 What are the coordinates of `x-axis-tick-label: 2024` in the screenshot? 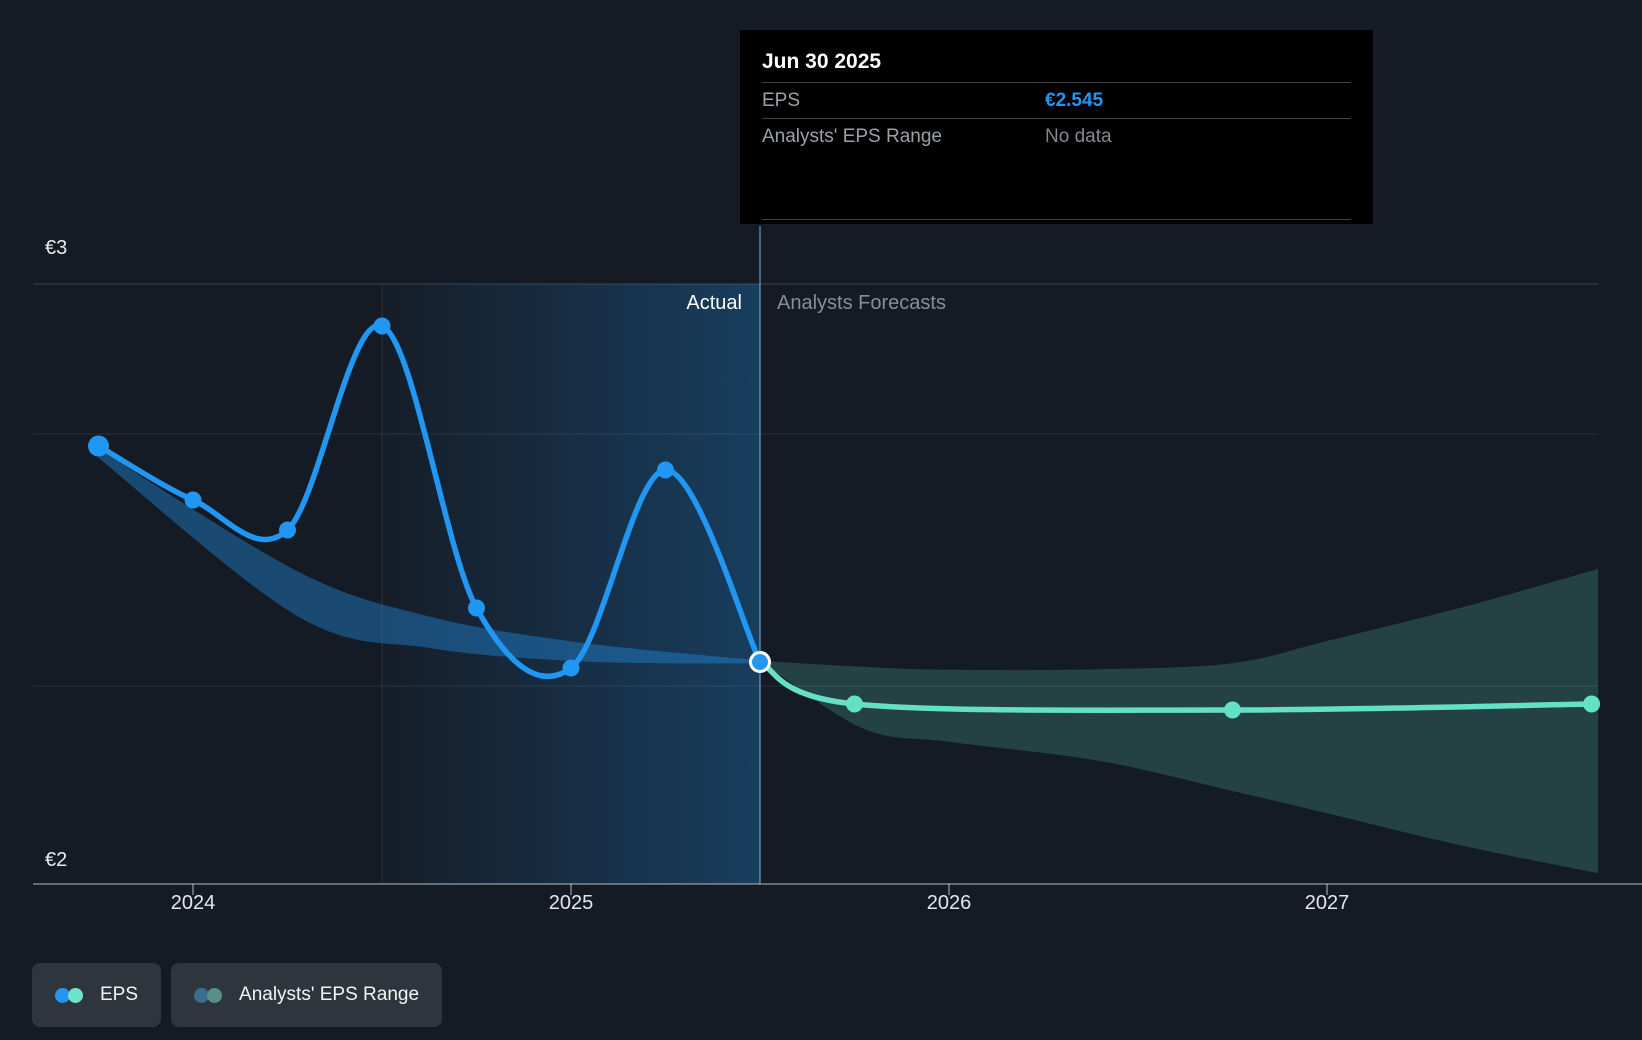 It's located at (193, 903).